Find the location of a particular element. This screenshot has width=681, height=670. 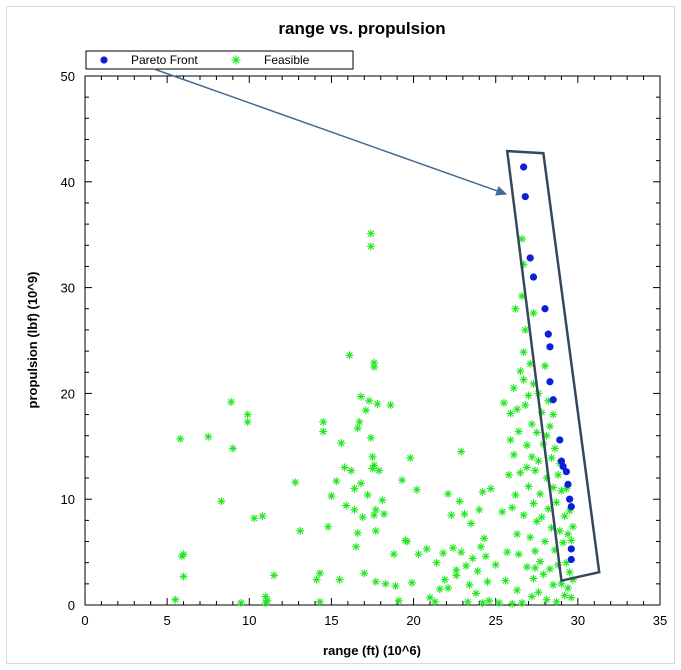

y-tick-label: 10 is located at coordinates (68, 499).